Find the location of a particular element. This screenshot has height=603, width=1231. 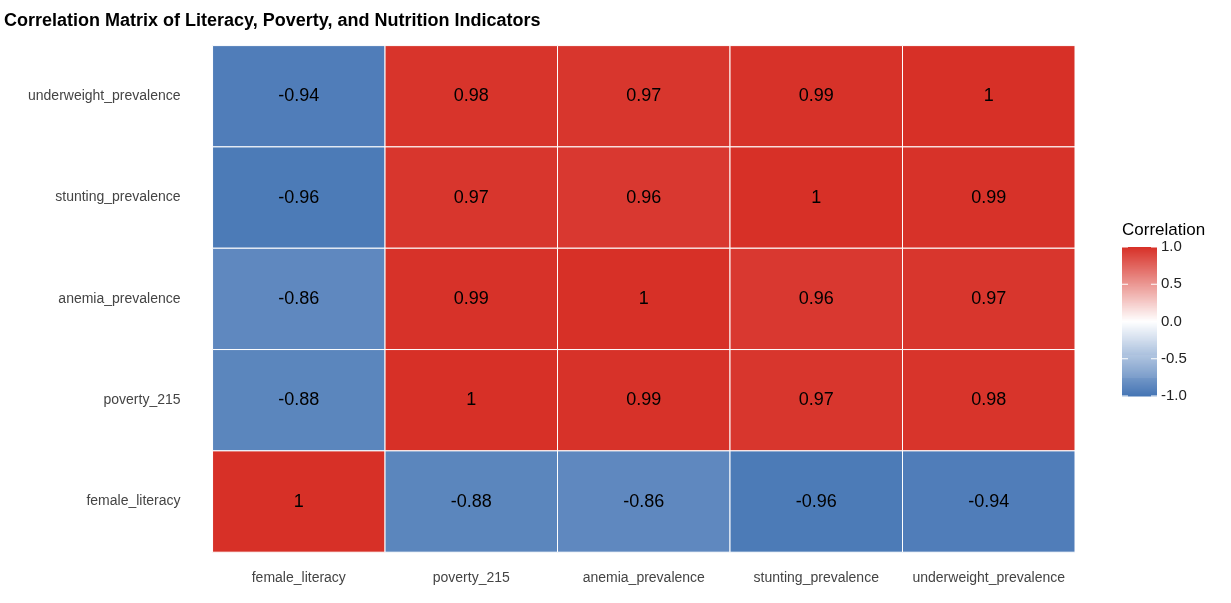

y-tick-label: underweight_prevalence is located at coordinates (104, 95).